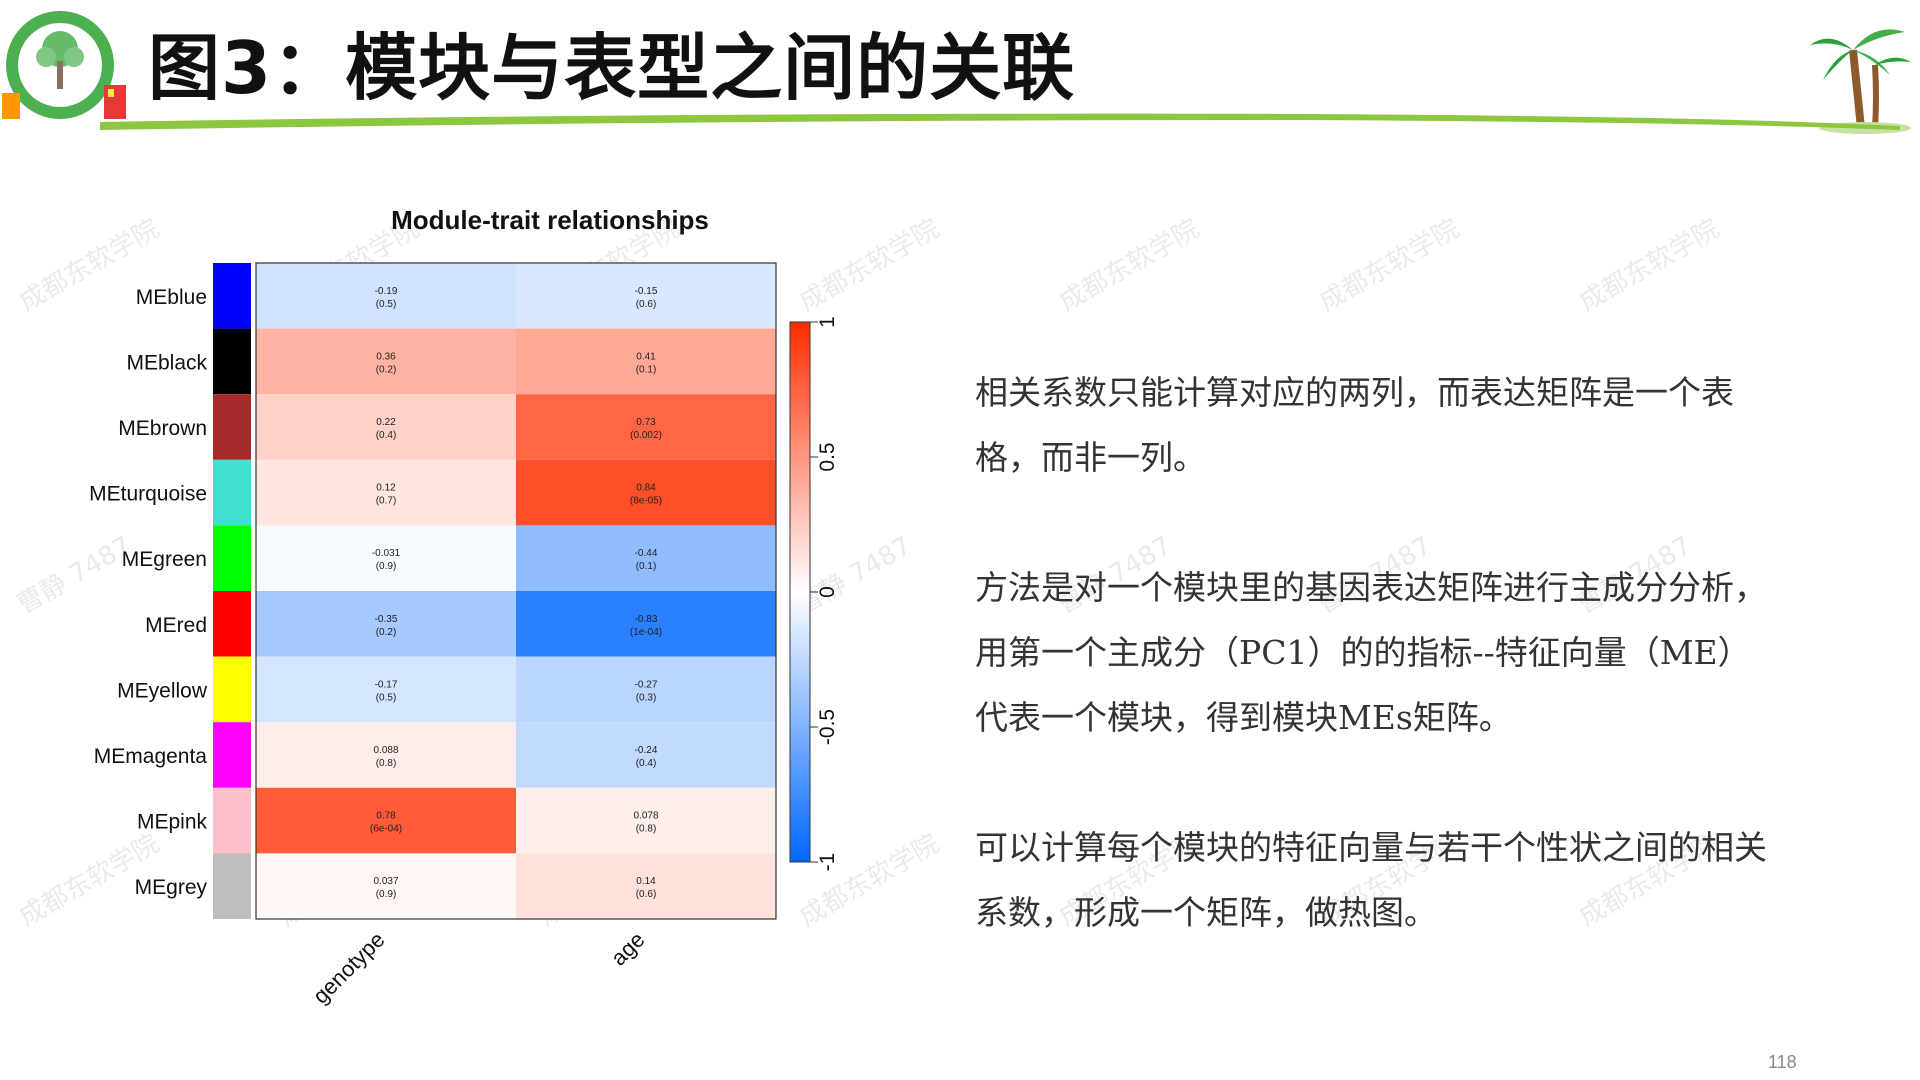  What do you see at coordinates (646, 619) in the screenshot?
I see `cell-value-label: -0.83` at bounding box center [646, 619].